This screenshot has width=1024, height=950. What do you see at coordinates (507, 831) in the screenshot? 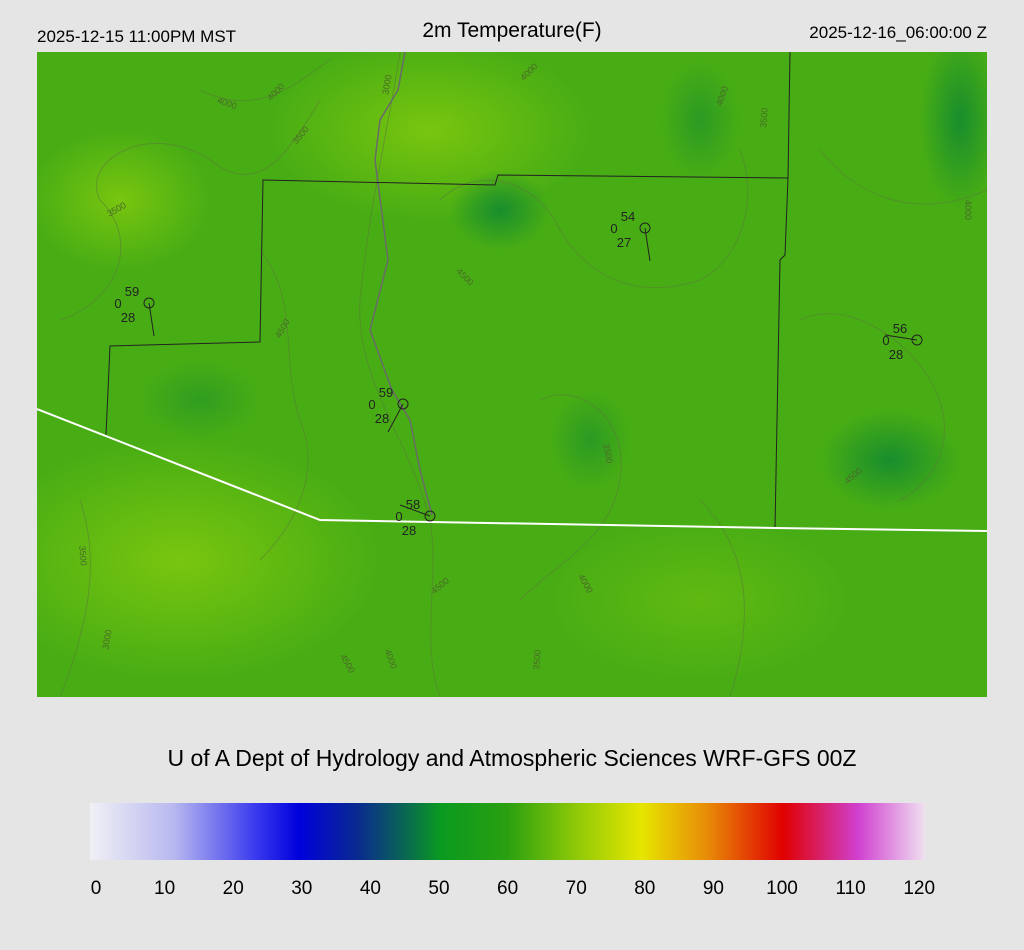
I see `colorbar` at bounding box center [507, 831].